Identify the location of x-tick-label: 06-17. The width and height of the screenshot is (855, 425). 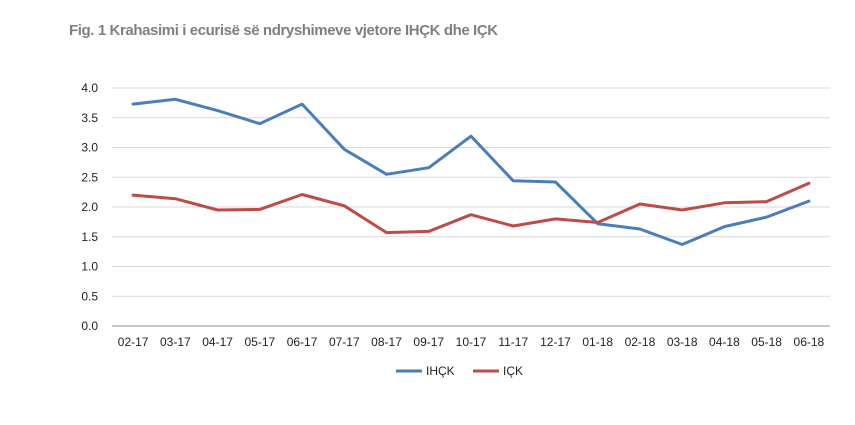
(302, 342).